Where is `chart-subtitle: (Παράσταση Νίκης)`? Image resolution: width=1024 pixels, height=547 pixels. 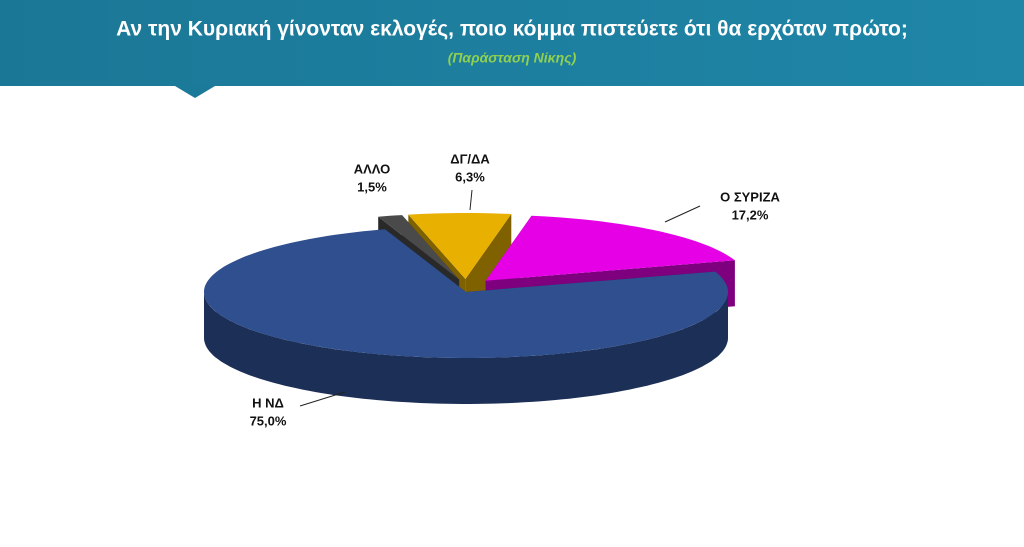 chart-subtitle: (Παράσταση Νίκης) is located at coordinates (512, 58).